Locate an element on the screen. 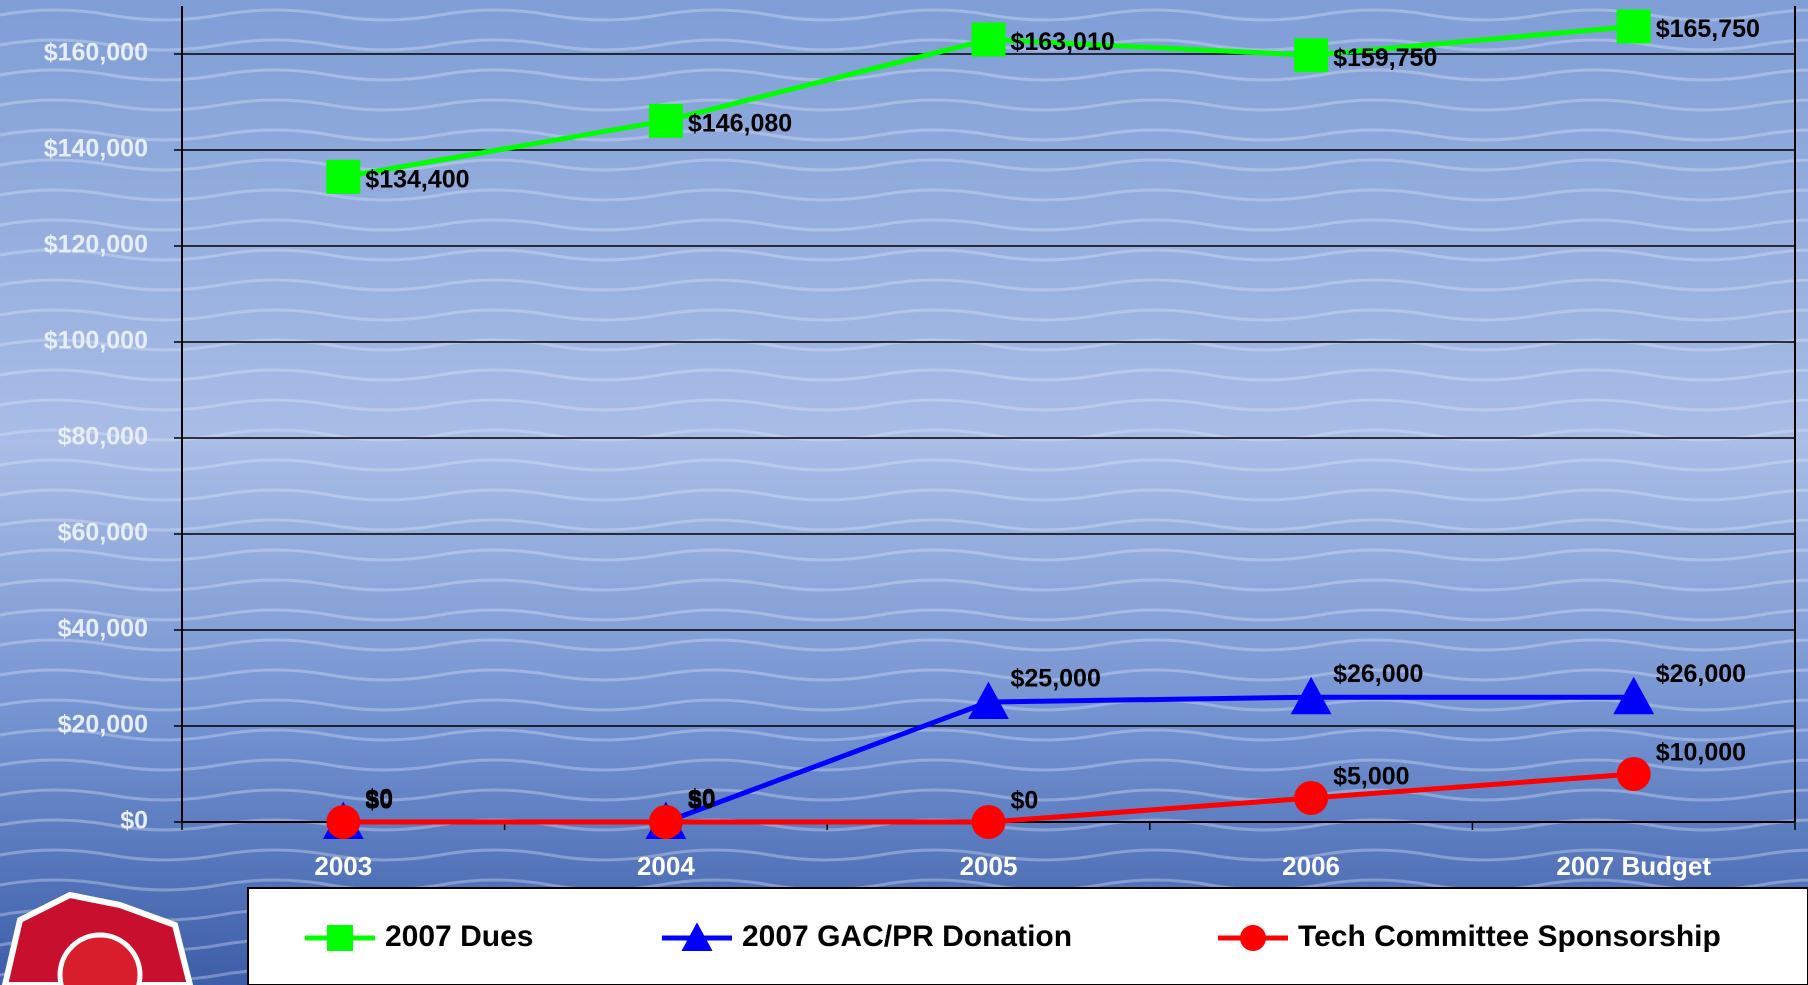 The width and height of the screenshot is (1808, 985). legend-box is located at coordinates (1027, 936).